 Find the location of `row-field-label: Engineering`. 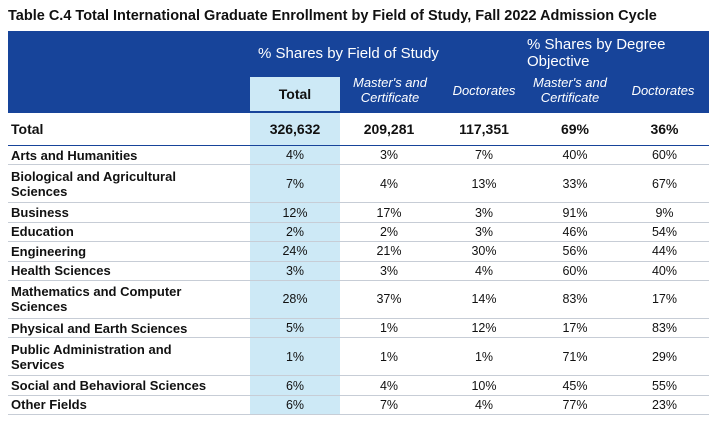

row-field-label: Engineering is located at coordinates (129, 251).